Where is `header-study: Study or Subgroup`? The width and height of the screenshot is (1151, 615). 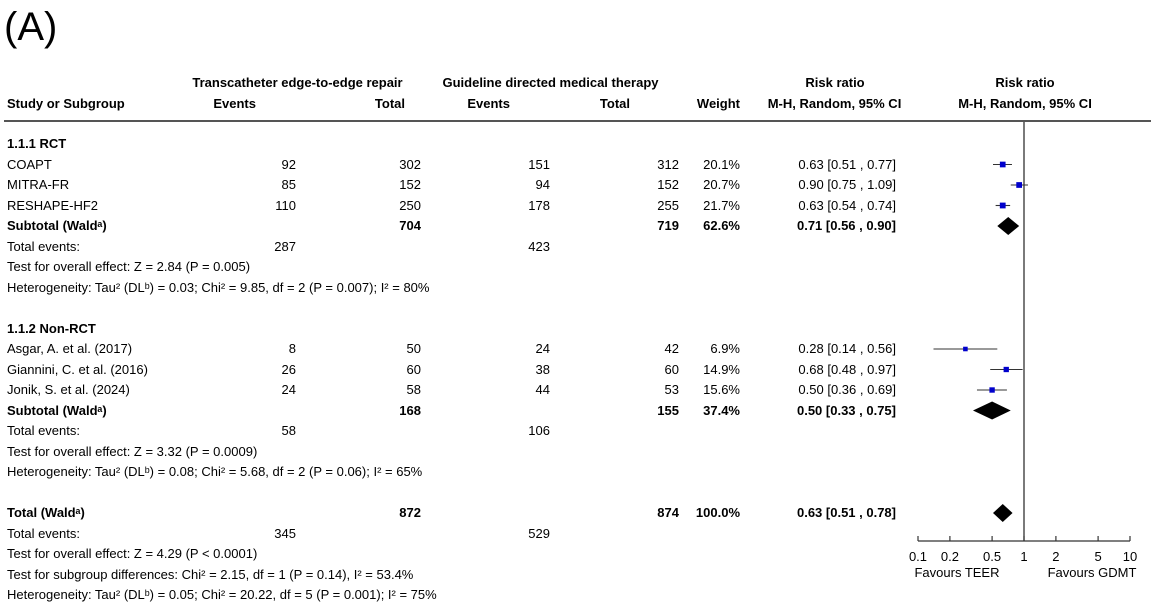 header-study: Study or Subgroup is located at coordinates (66, 103).